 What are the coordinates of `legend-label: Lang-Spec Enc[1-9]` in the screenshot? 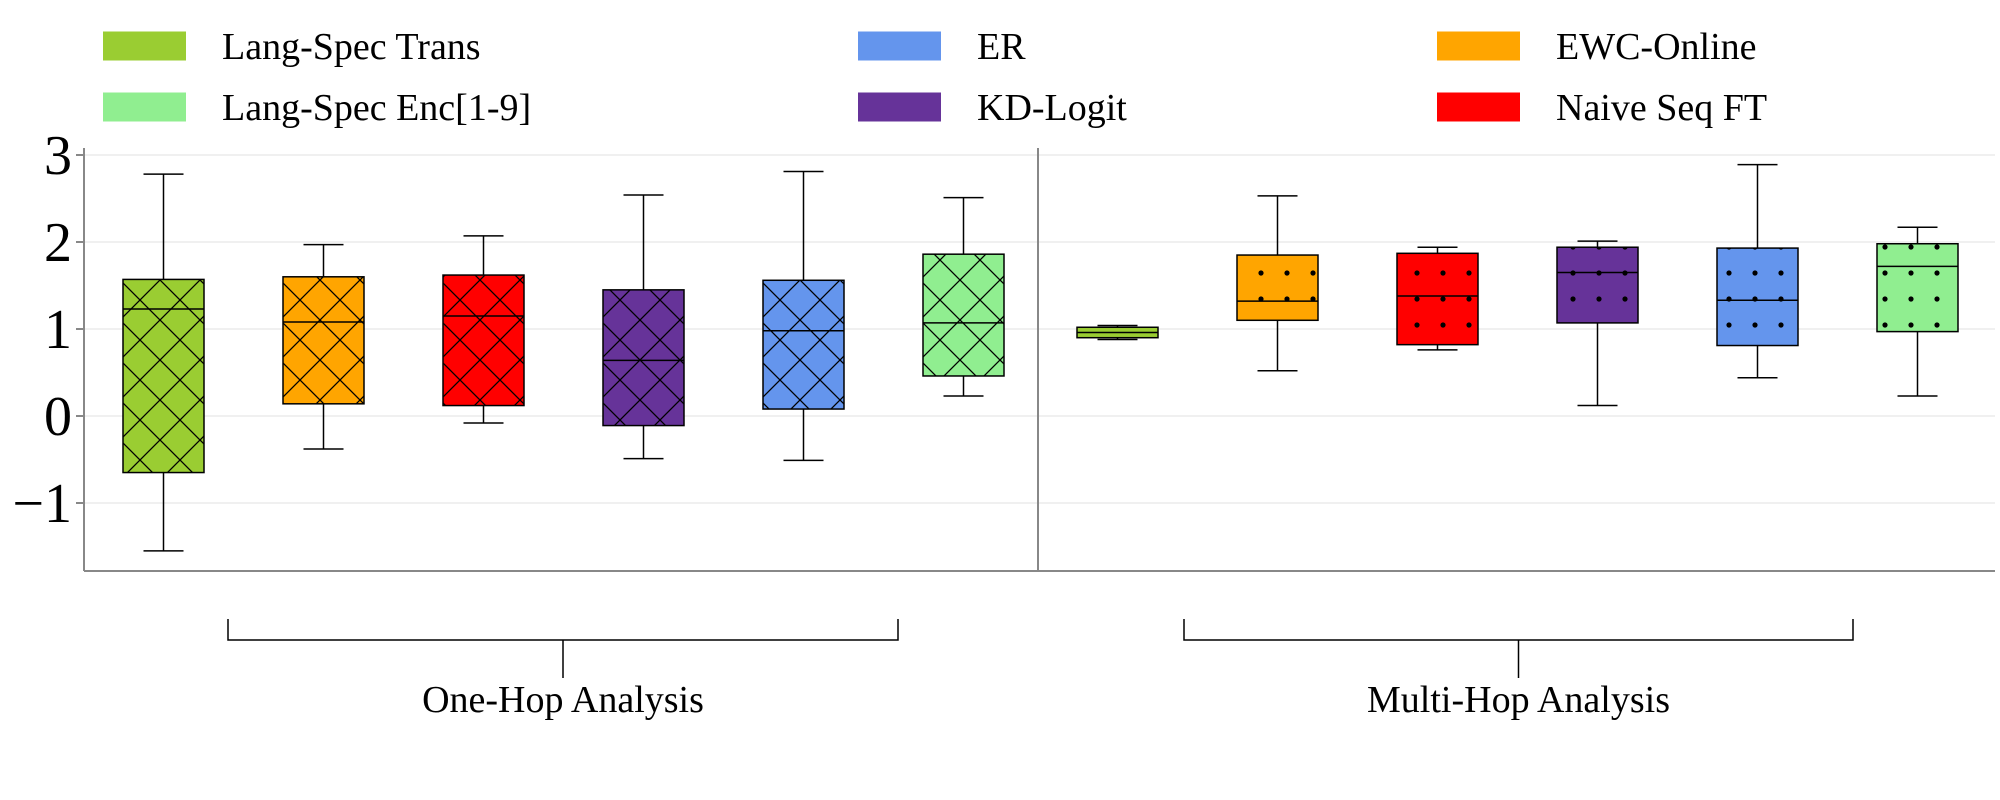 It's located at (376, 108).